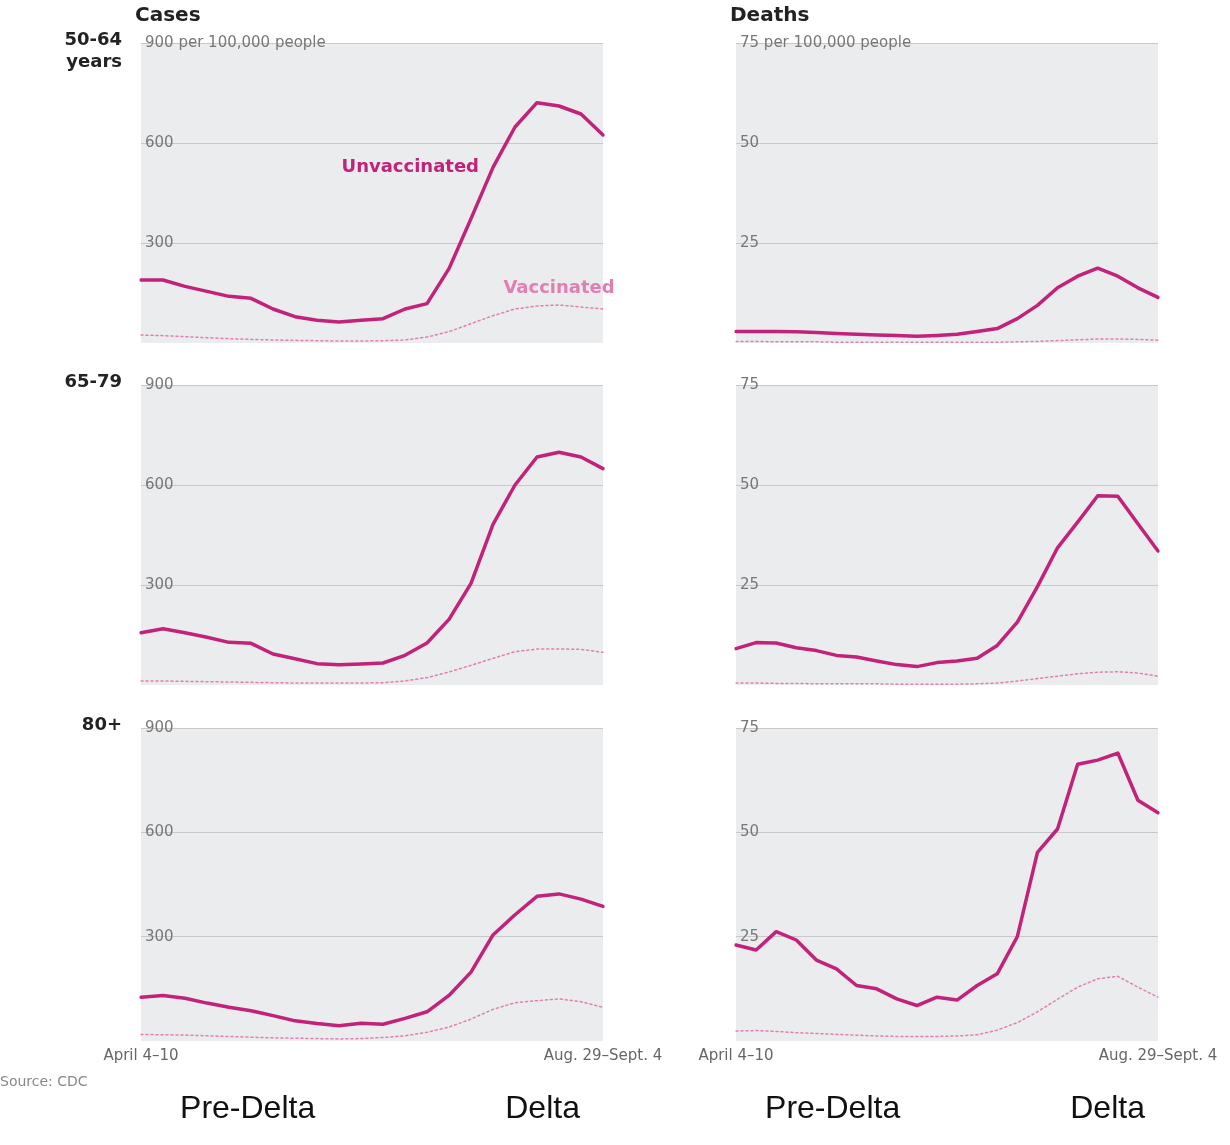 The width and height of the screenshot is (1230, 1145). What do you see at coordinates (168, 14) in the screenshot?
I see `chart-title: Cases` at bounding box center [168, 14].